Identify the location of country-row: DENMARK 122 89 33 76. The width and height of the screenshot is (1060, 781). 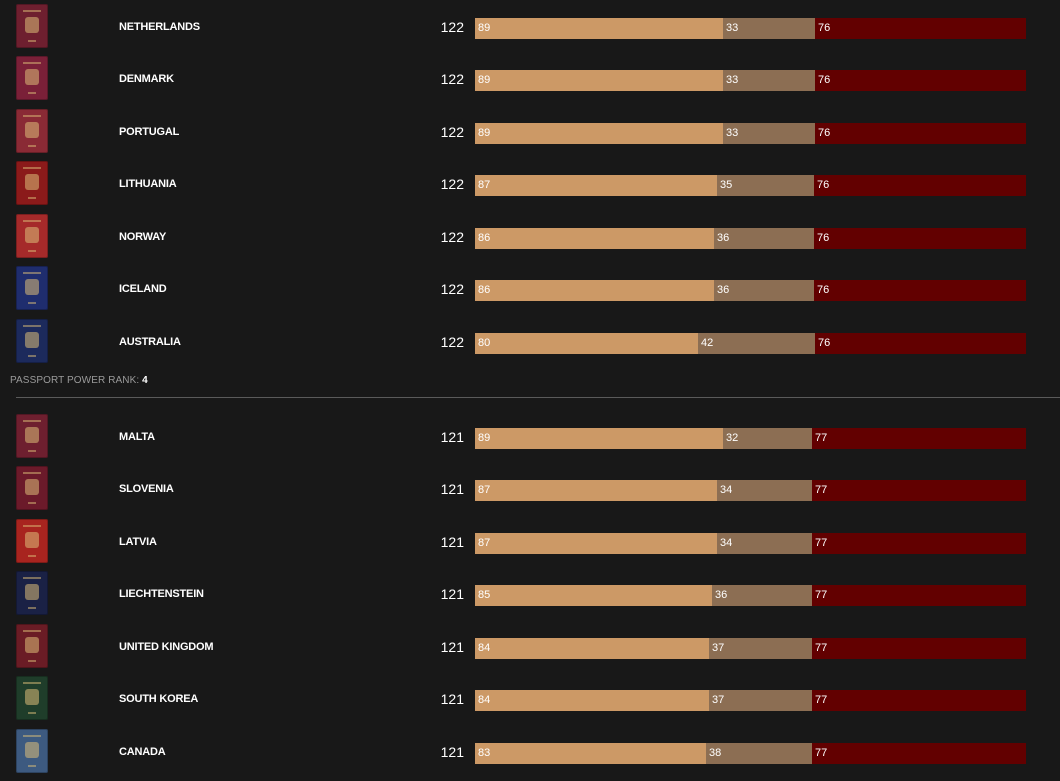
(530, 82).